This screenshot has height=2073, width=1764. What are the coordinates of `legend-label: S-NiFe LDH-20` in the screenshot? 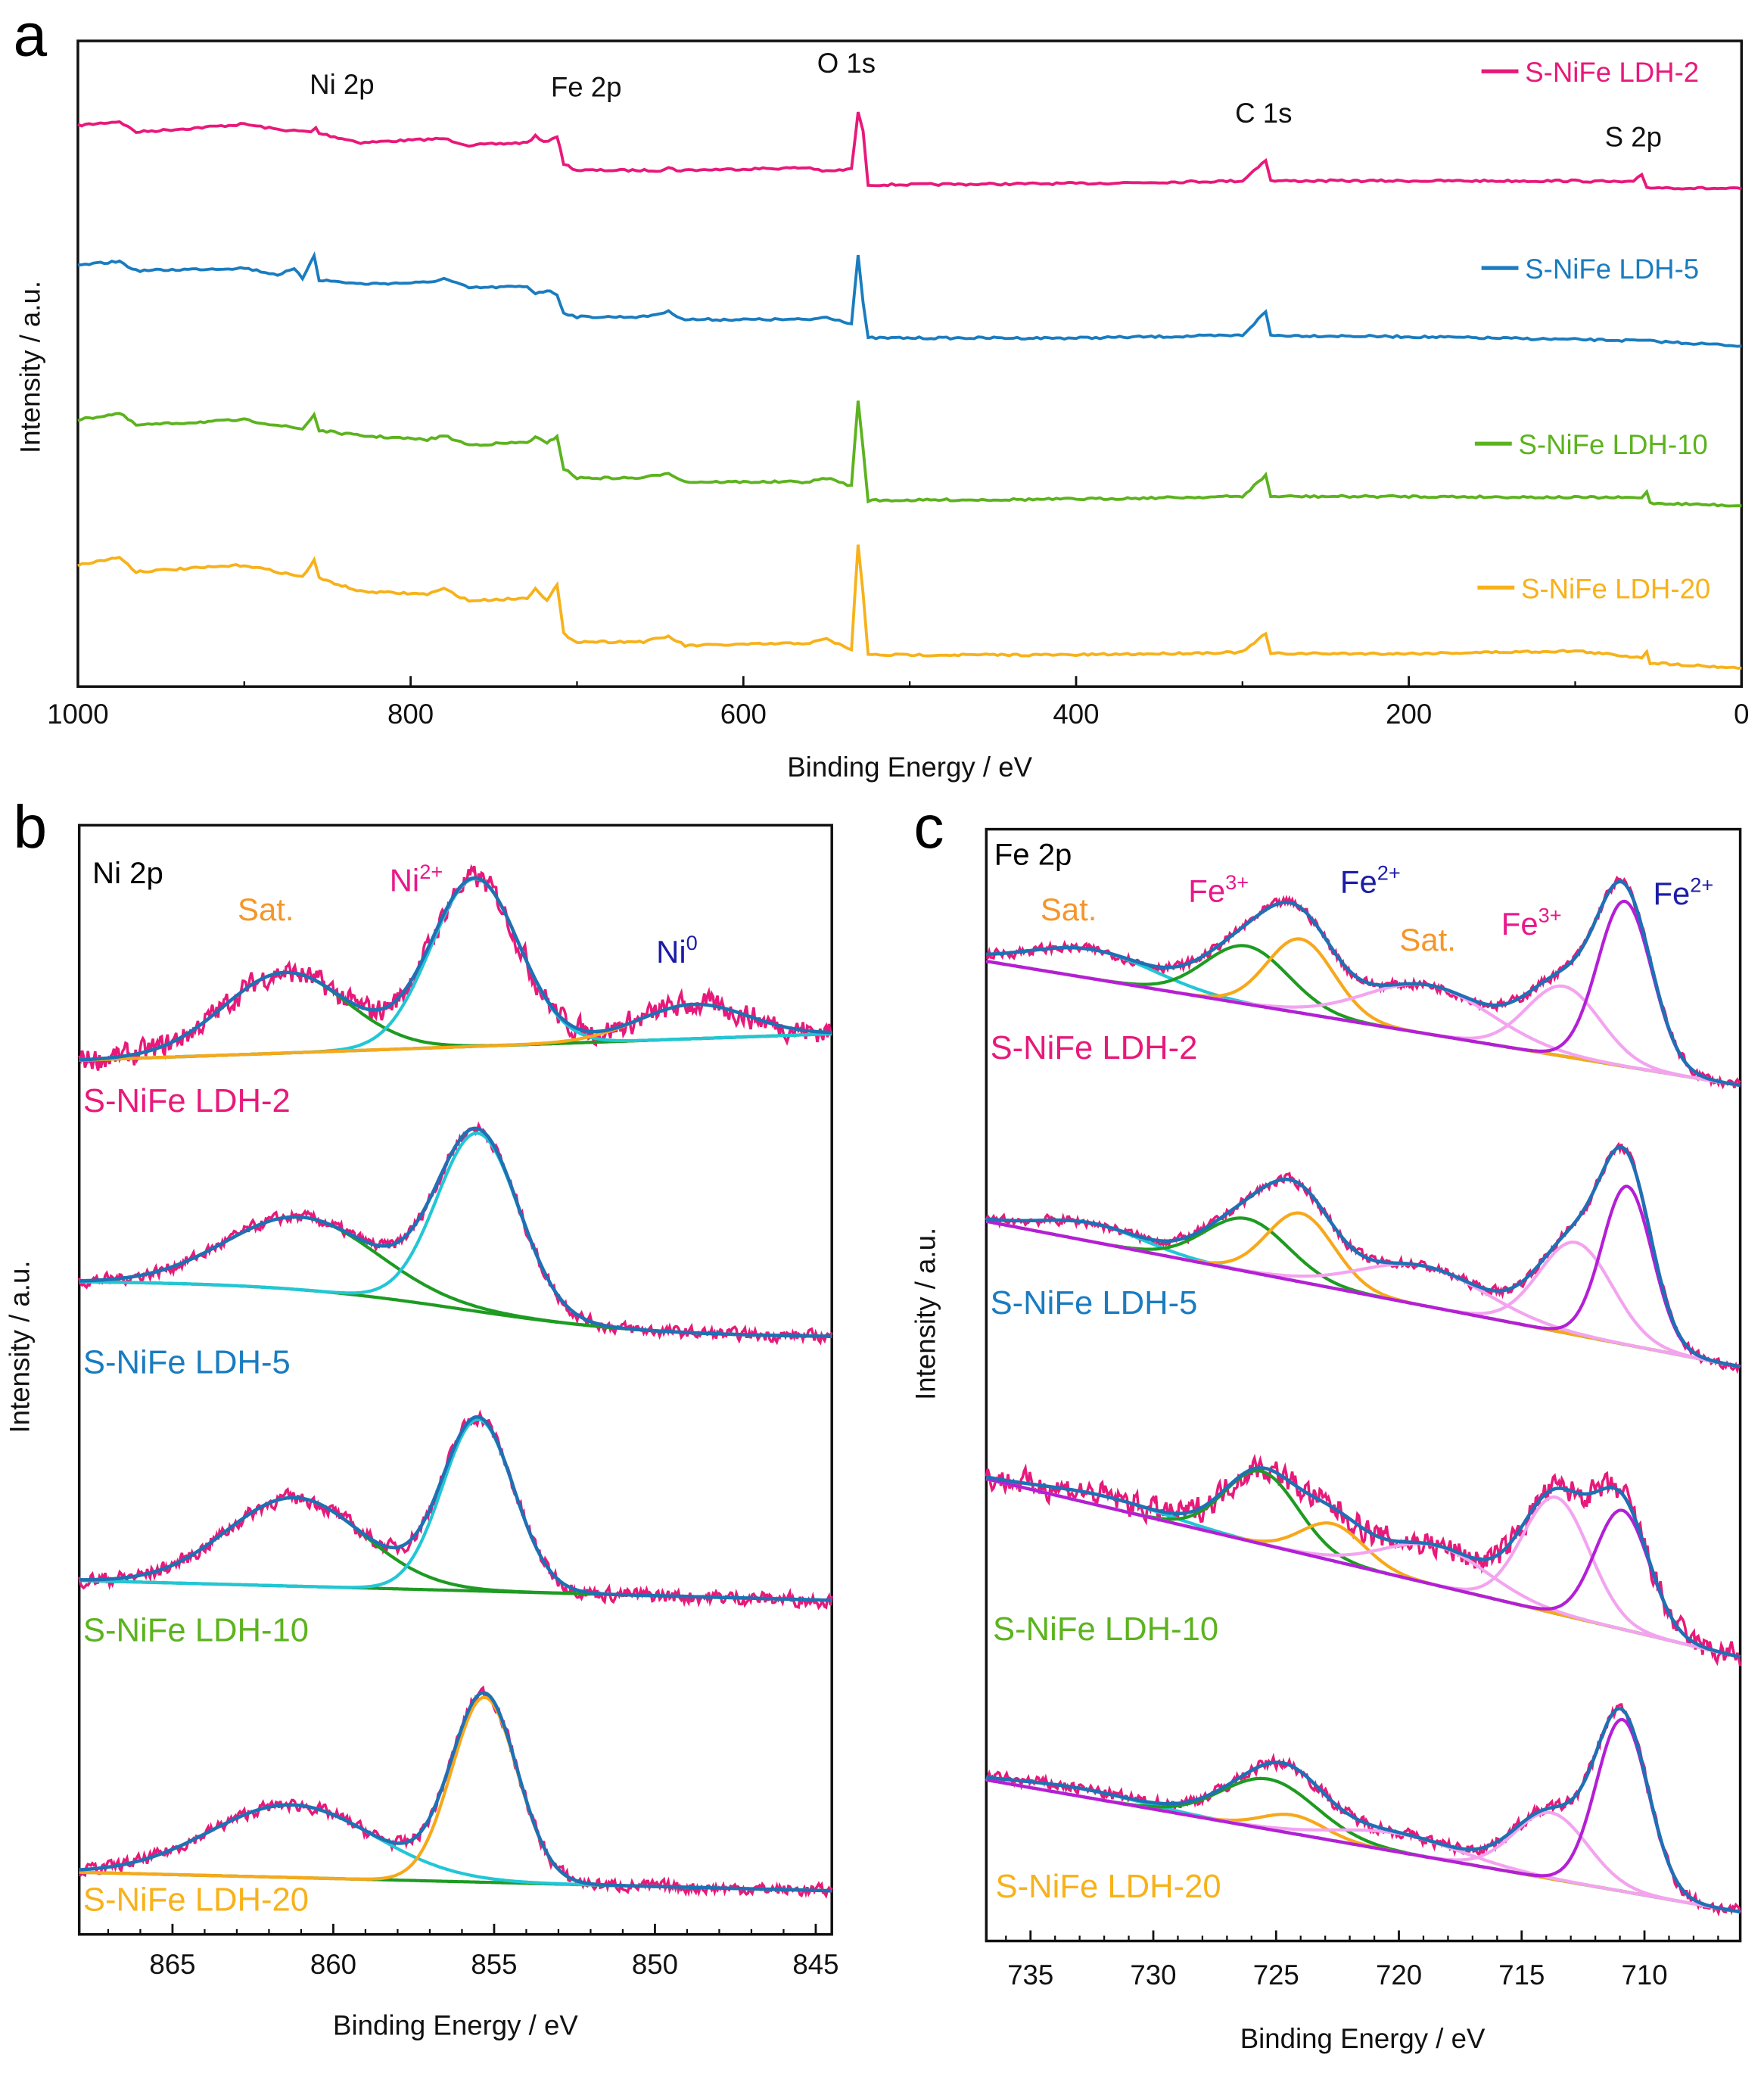 It's located at (1615, 589).